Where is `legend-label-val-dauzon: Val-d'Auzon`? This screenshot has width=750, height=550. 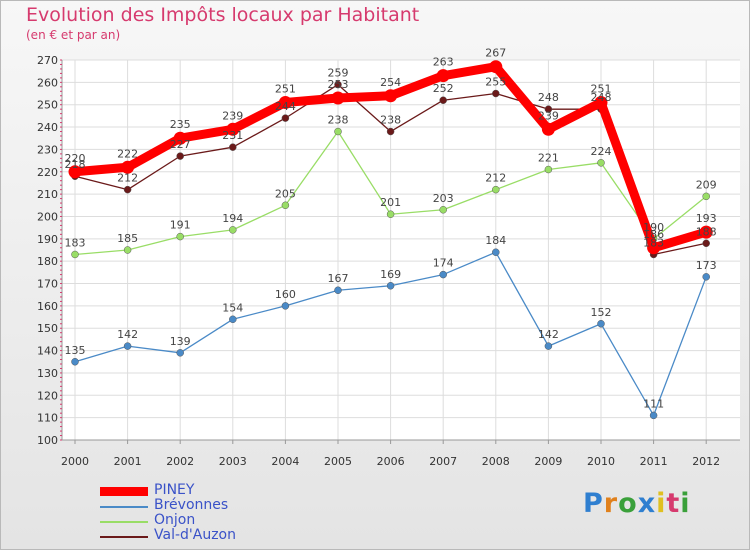
legend-label-val-dauzon: Val-d'Auzon is located at coordinates (195, 535).